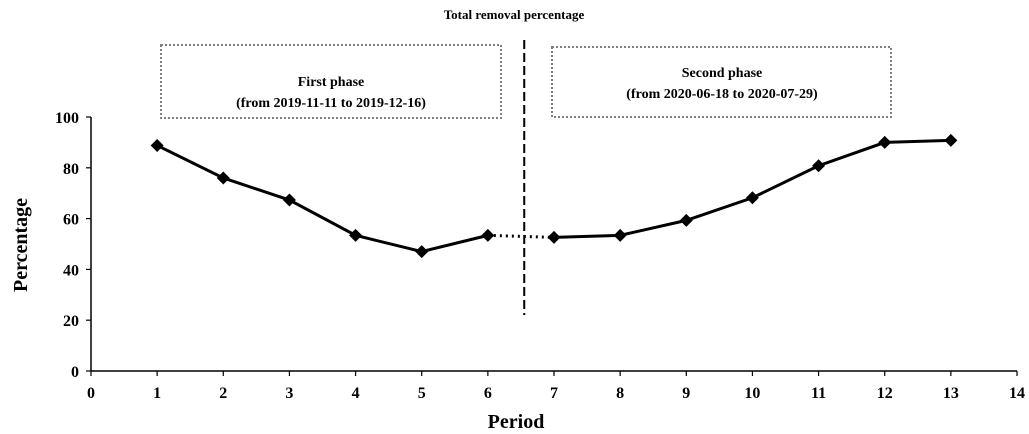 The width and height of the screenshot is (1029, 434). I want to click on x-tick-label: 1, so click(157, 393).